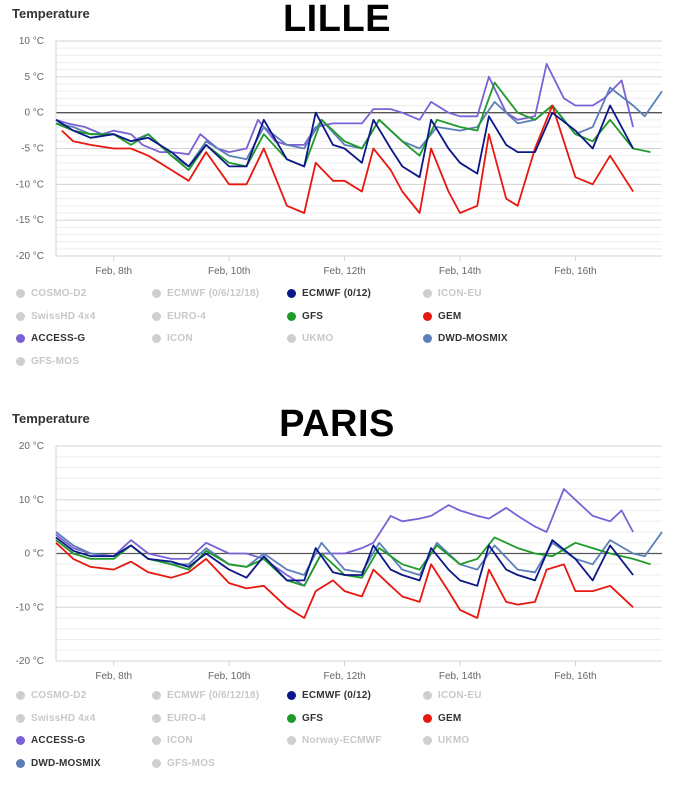  What do you see at coordinates (31, 446) in the screenshot?
I see `y-tick-label: 20 °C` at bounding box center [31, 446].